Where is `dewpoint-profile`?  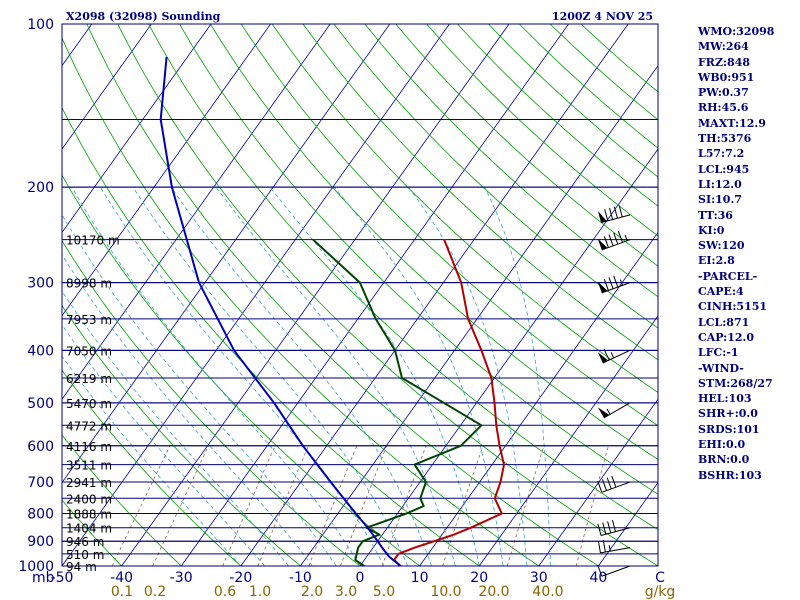
dewpoint-profile is located at coordinates (397, 402).